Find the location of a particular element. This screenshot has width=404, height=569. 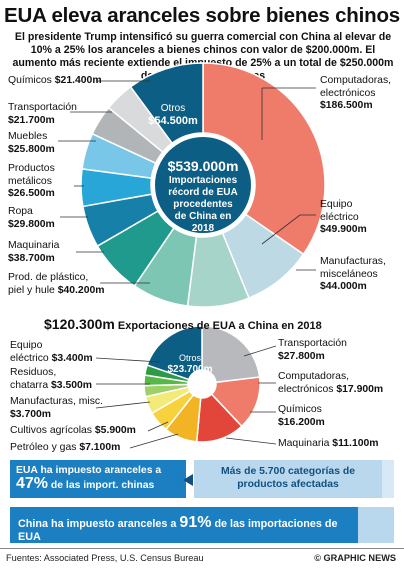

imports-computadoras-name2: electrónicos is located at coordinates (348, 93).